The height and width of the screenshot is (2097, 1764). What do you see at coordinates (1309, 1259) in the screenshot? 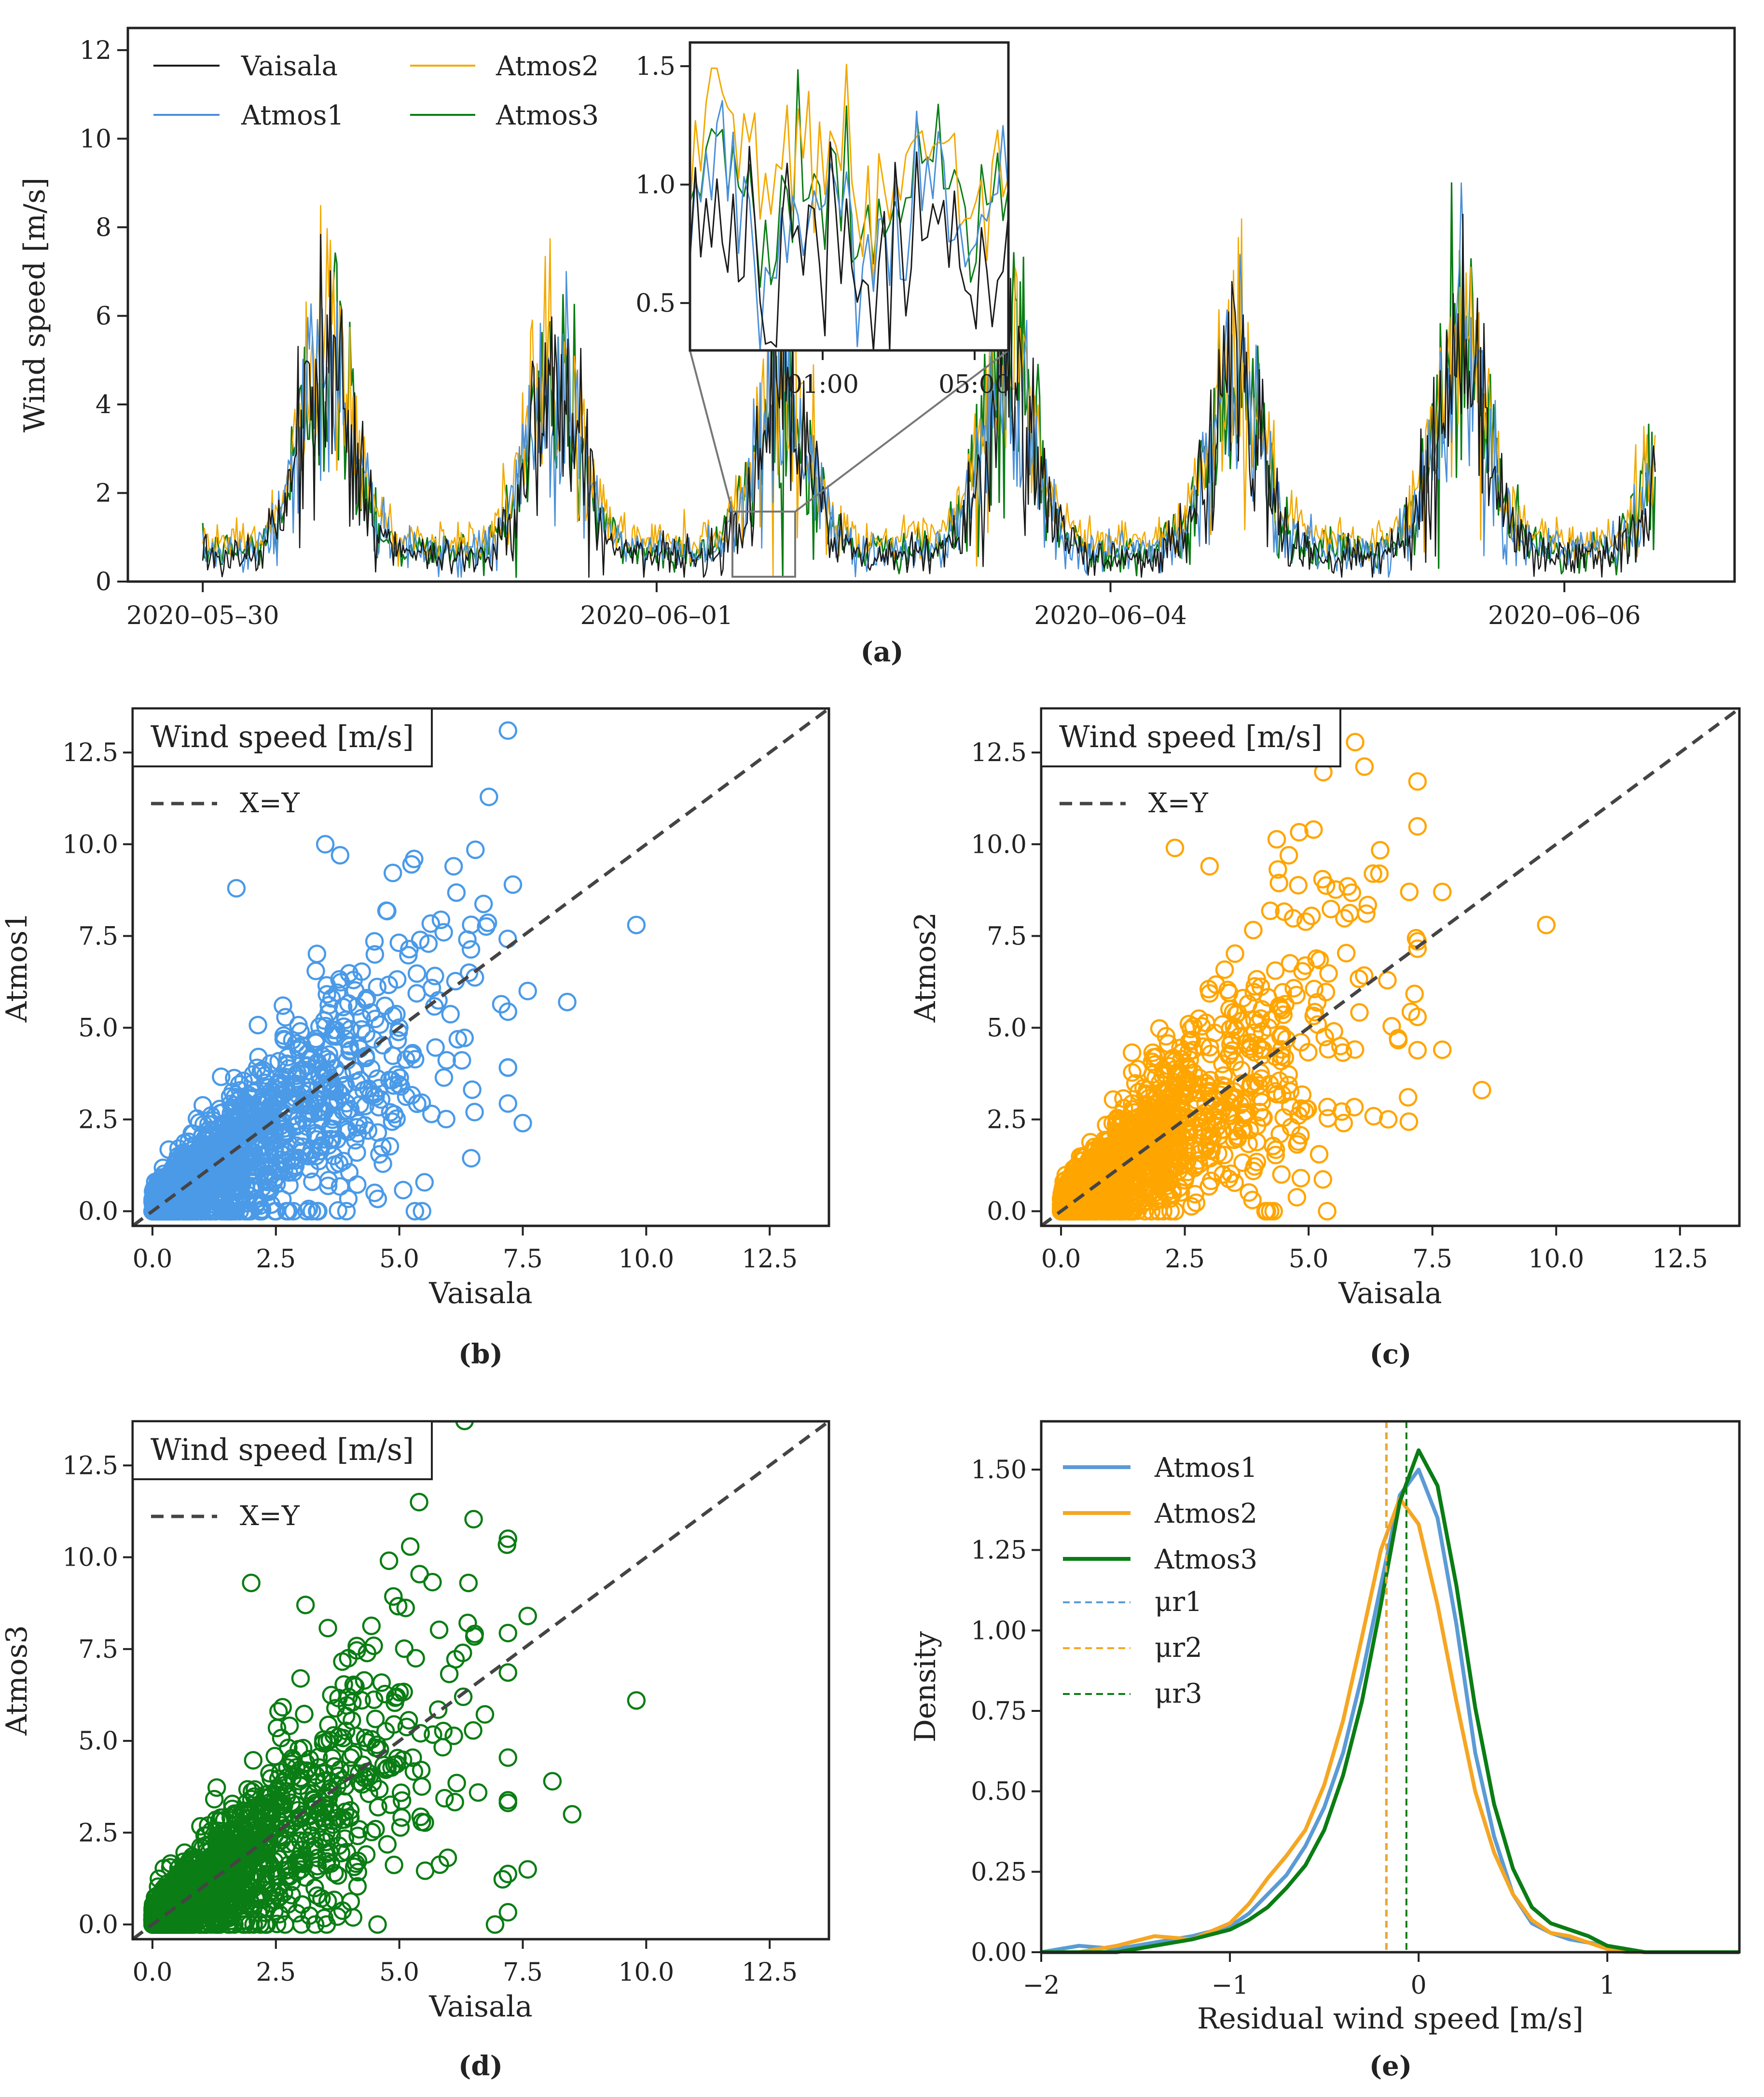
I see `x-tick-label: 5.0` at bounding box center [1309, 1259].